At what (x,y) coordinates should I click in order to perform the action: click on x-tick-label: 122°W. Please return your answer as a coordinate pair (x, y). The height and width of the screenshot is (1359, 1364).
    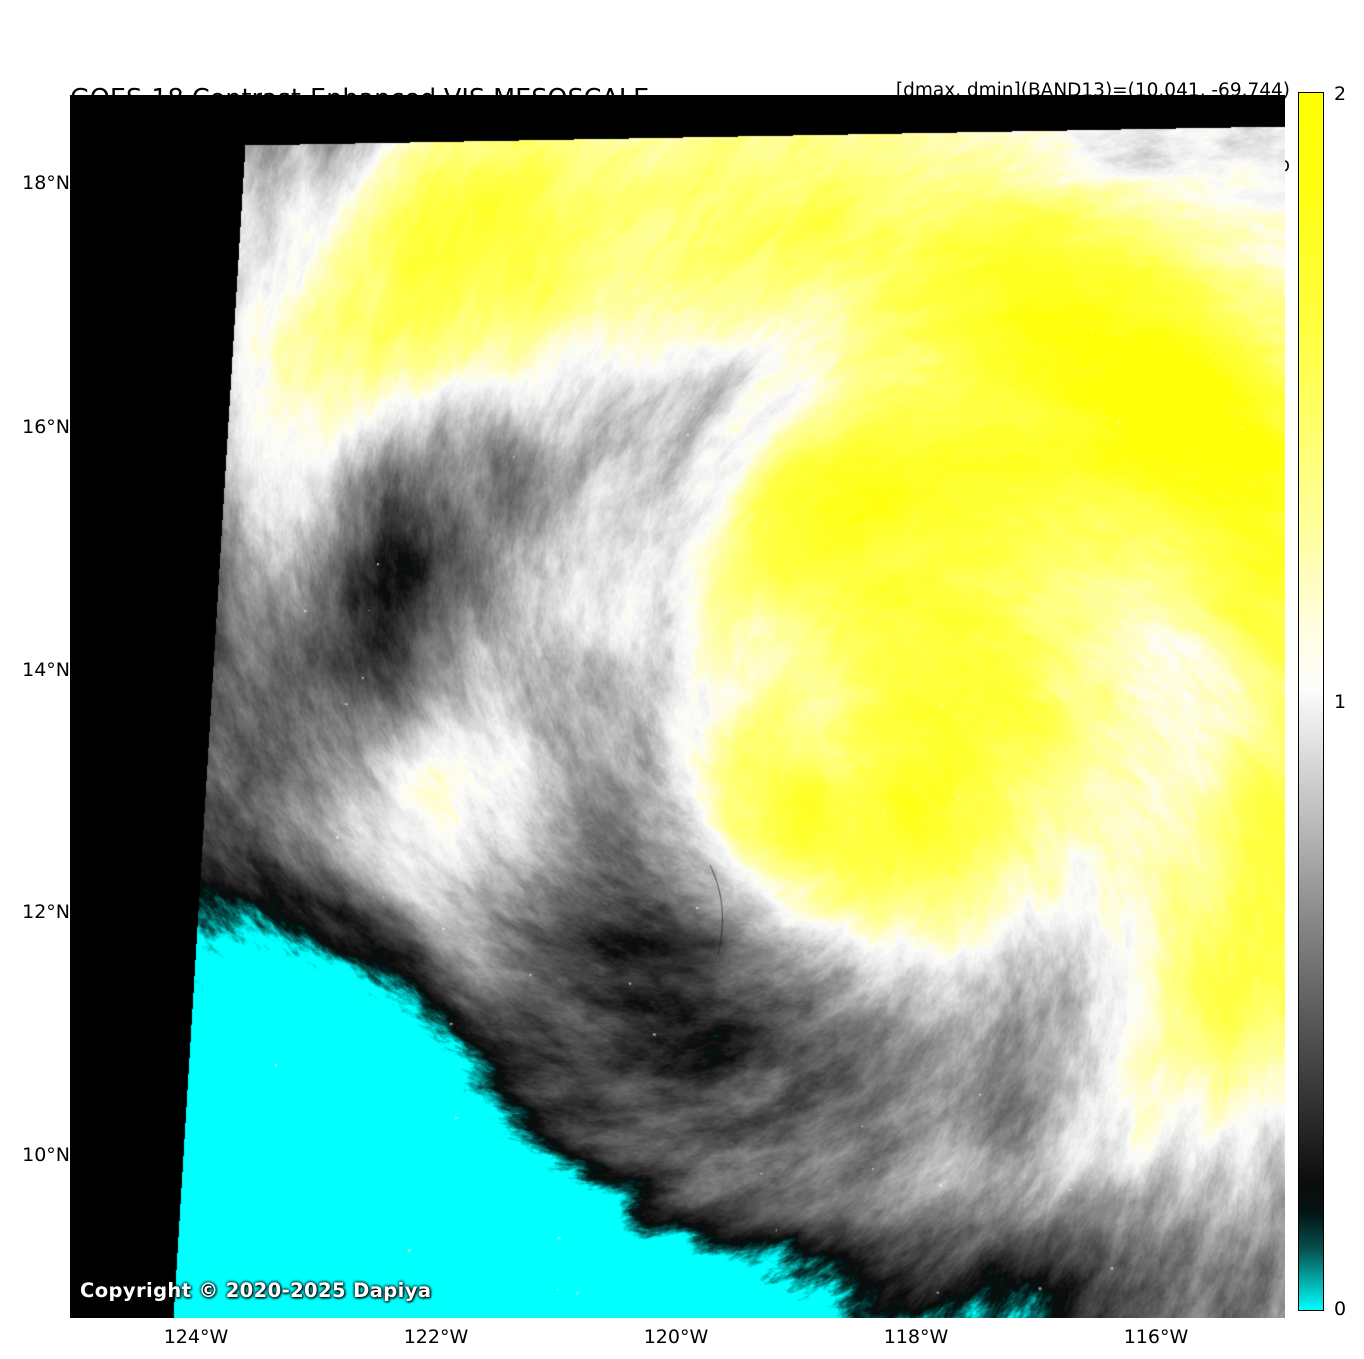
    Looking at the image, I should click on (436, 1337).